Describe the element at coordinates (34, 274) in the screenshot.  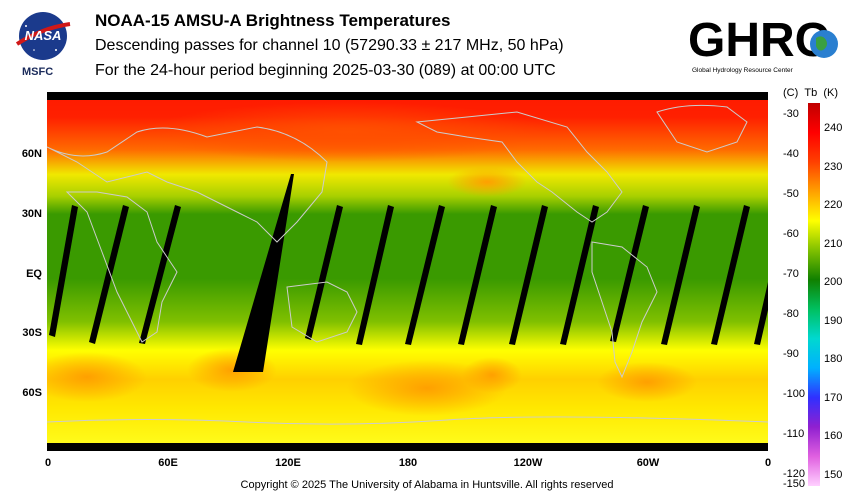
I see `lat-tick-eq: EQ` at that location.